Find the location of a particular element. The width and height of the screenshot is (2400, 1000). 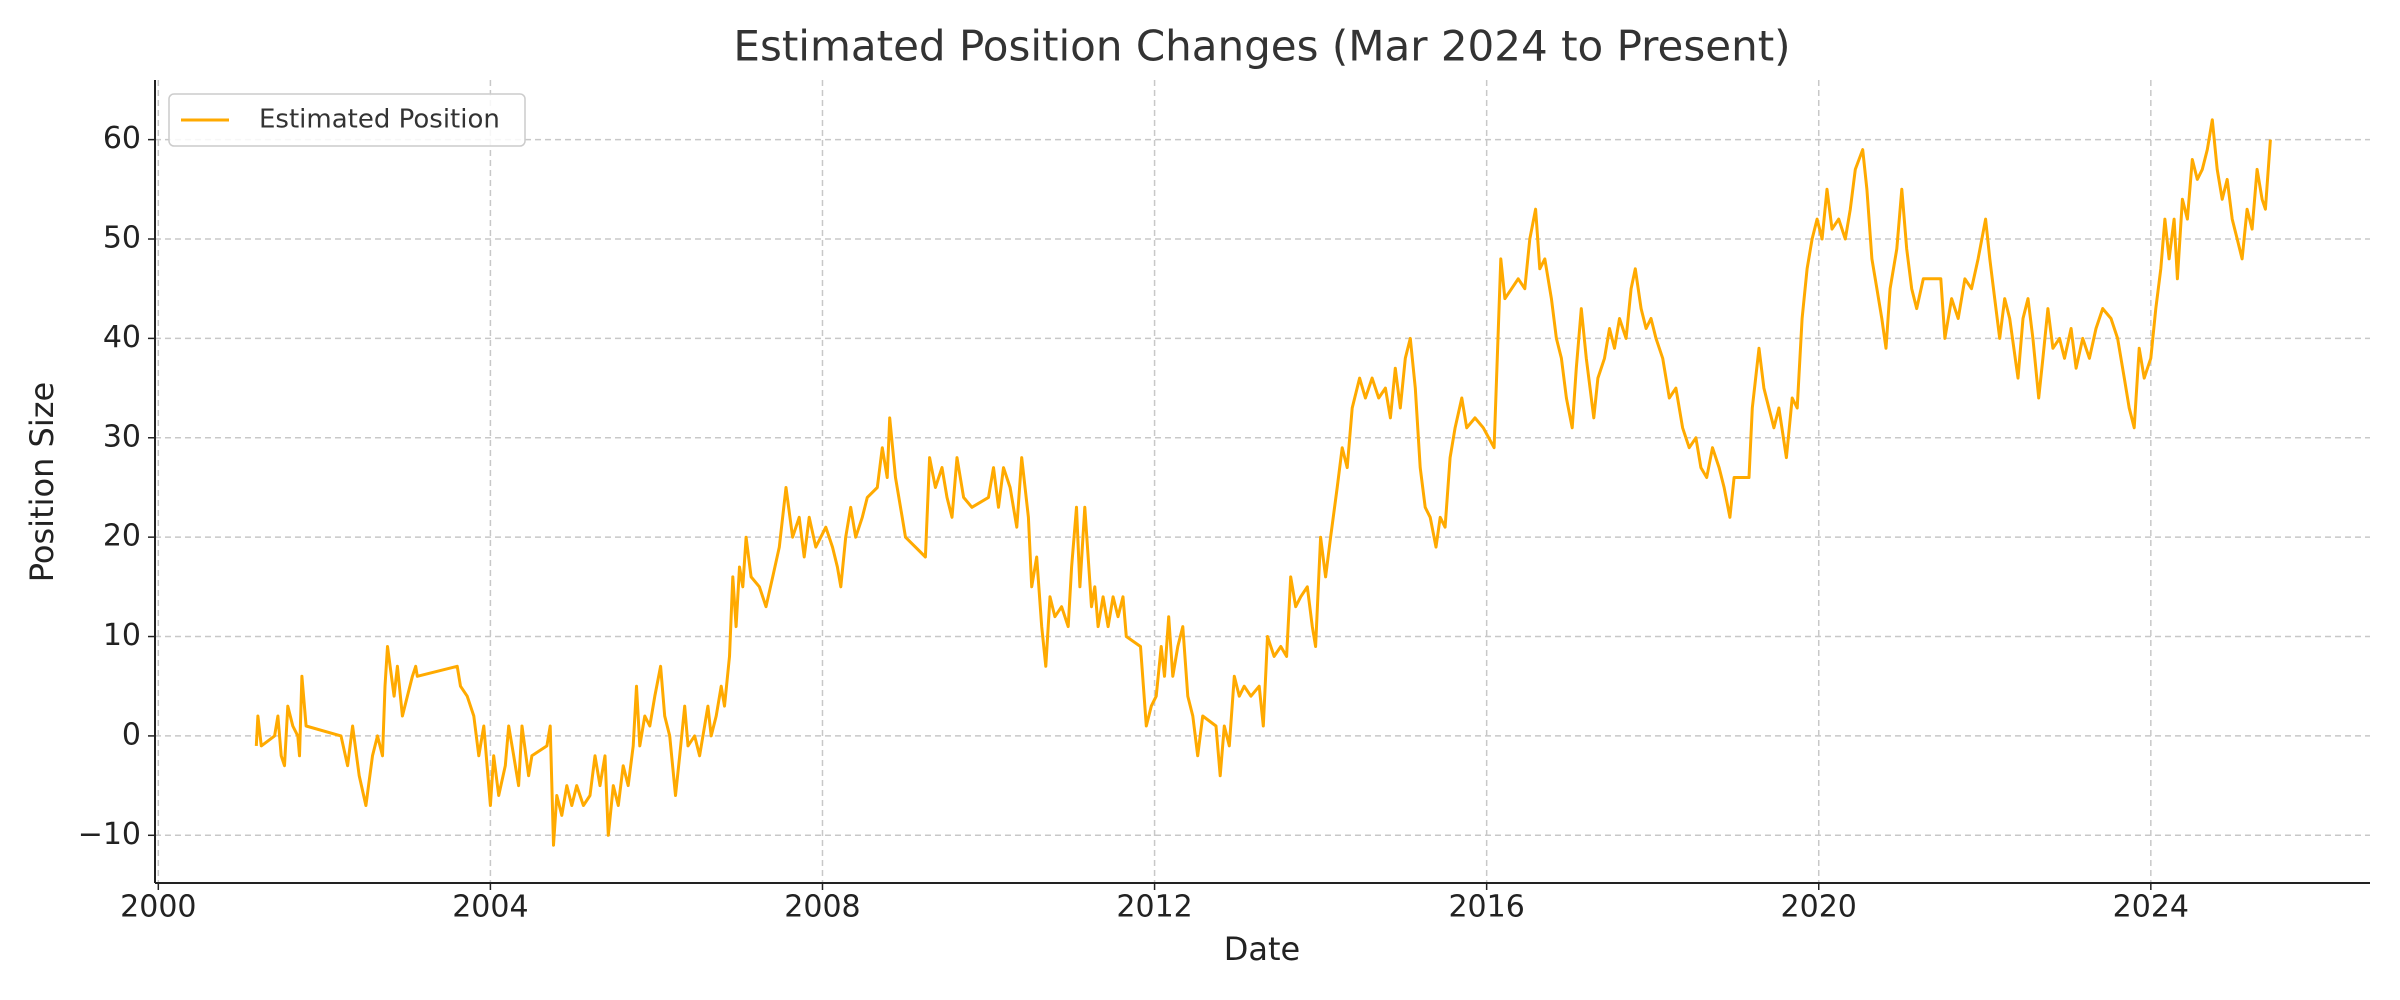

y-tick-label: 60 is located at coordinates (122, 138).